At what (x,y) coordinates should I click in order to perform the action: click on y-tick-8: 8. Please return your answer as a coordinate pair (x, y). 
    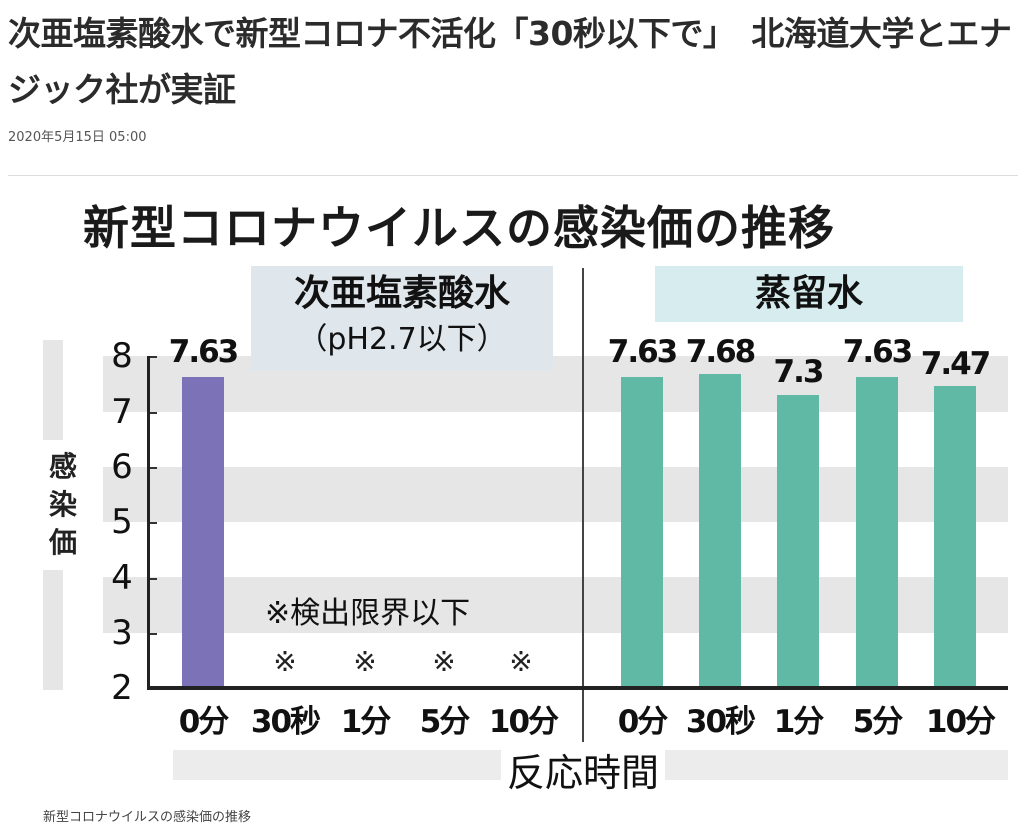
    Looking at the image, I should click on (122, 356).